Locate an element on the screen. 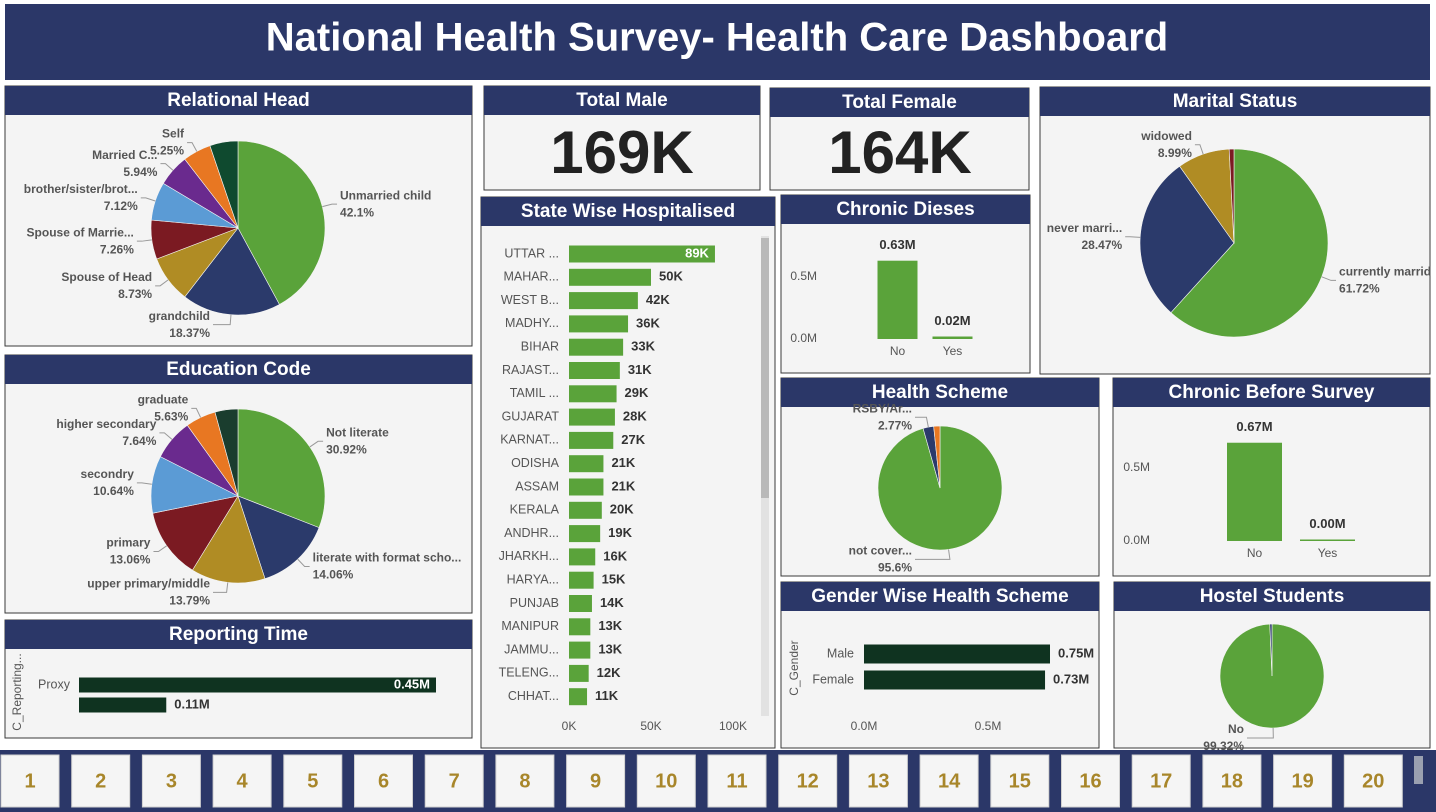 This screenshot has width=1436, height=812. panel-title: Health Scheme is located at coordinates (940, 392).